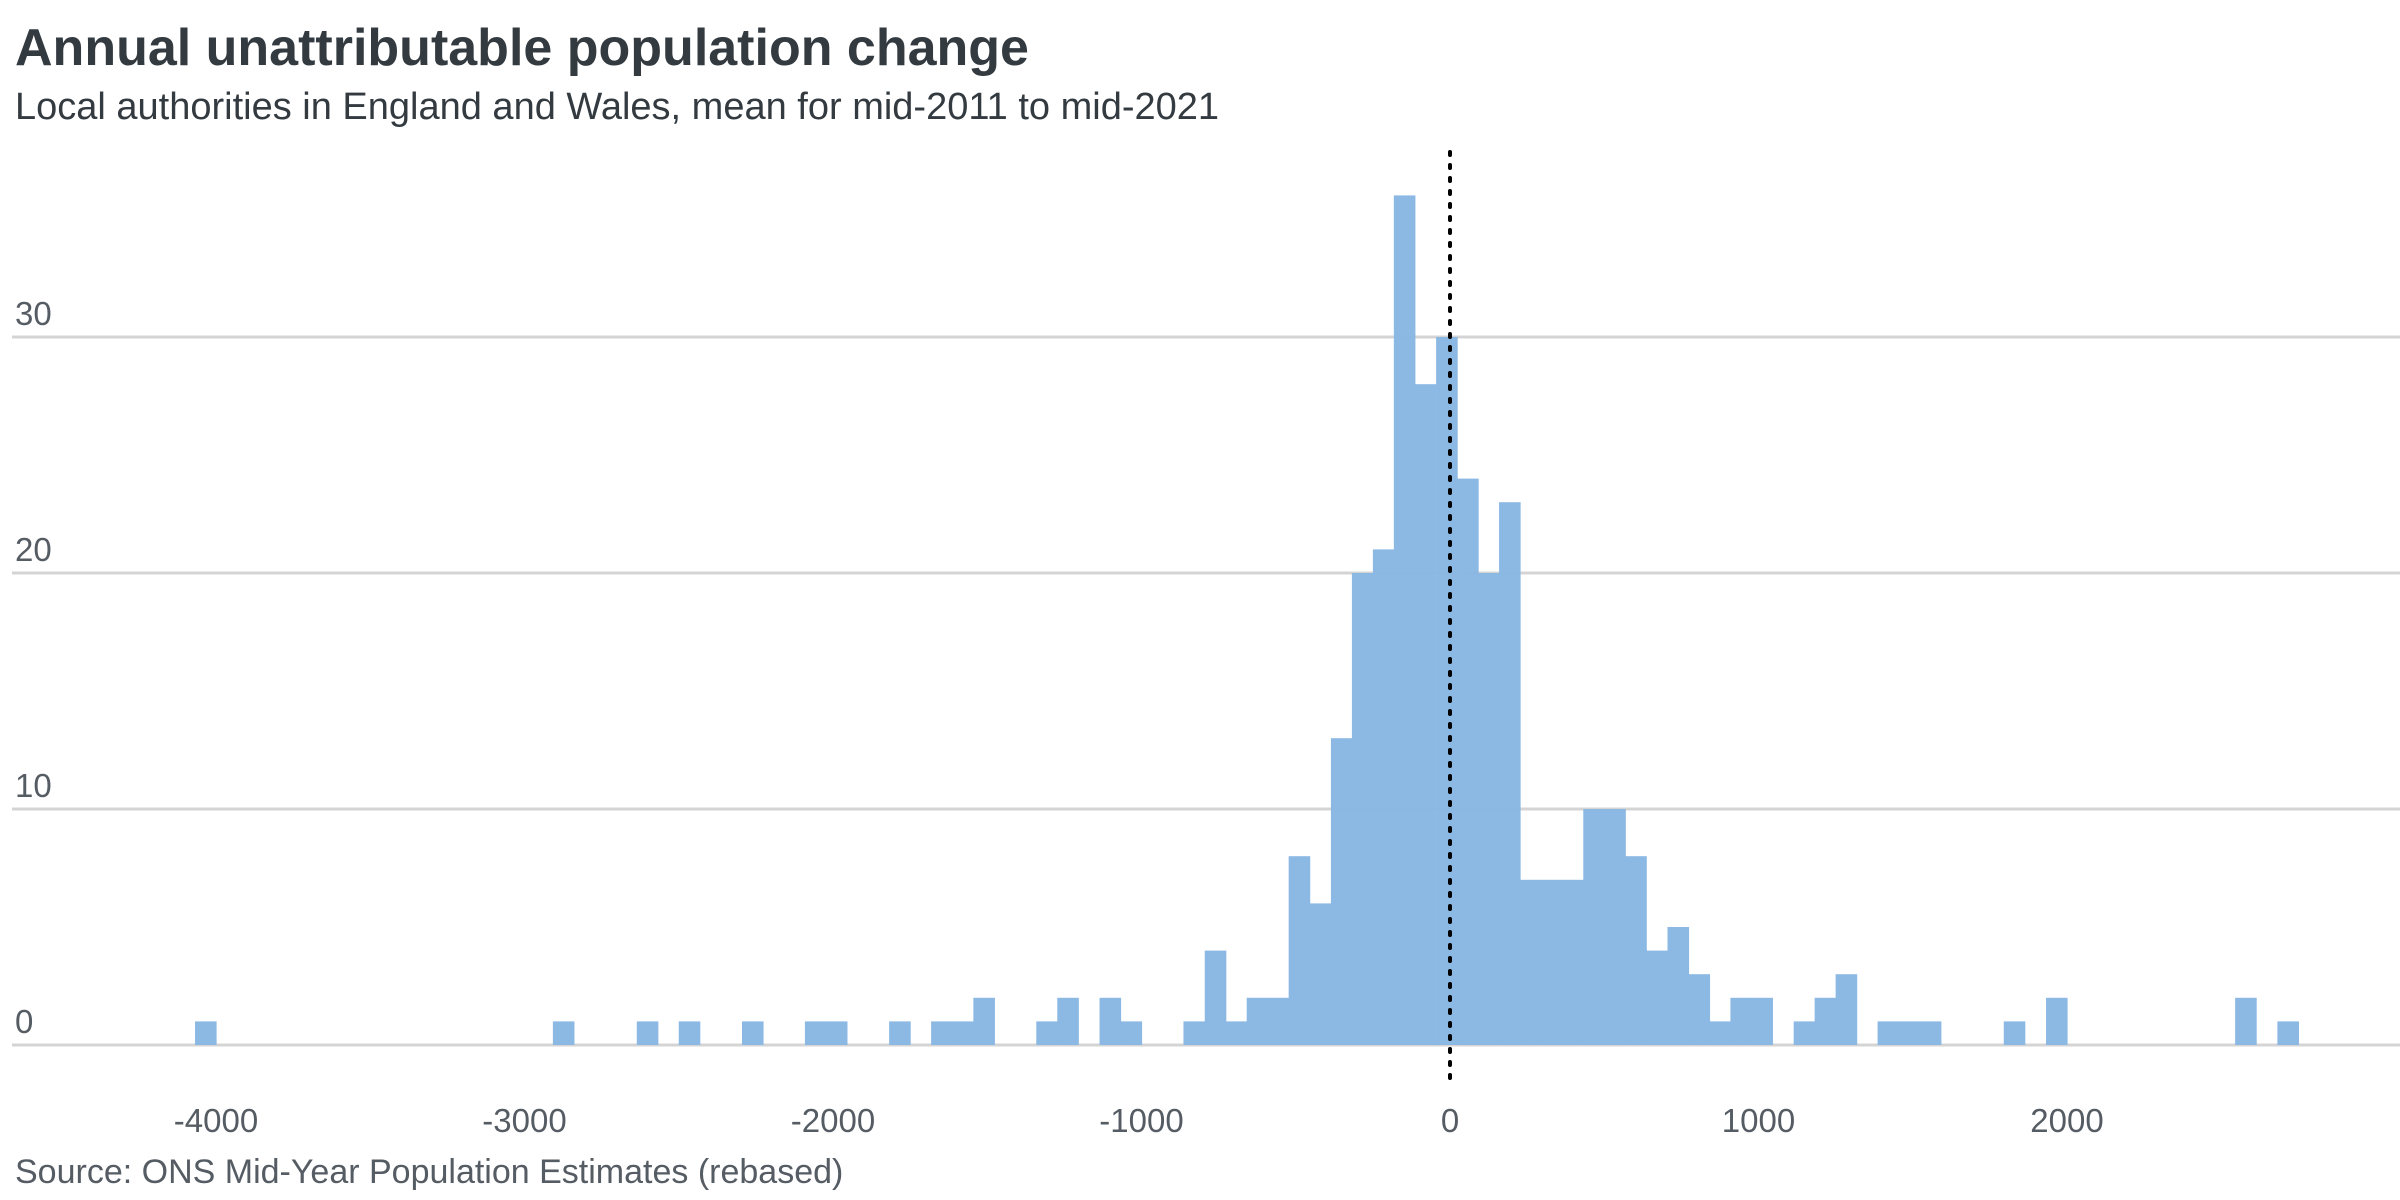 The height and width of the screenshot is (1200, 2400). Describe the element at coordinates (524, 1120) in the screenshot. I see `x-tick-label: -3000` at that location.